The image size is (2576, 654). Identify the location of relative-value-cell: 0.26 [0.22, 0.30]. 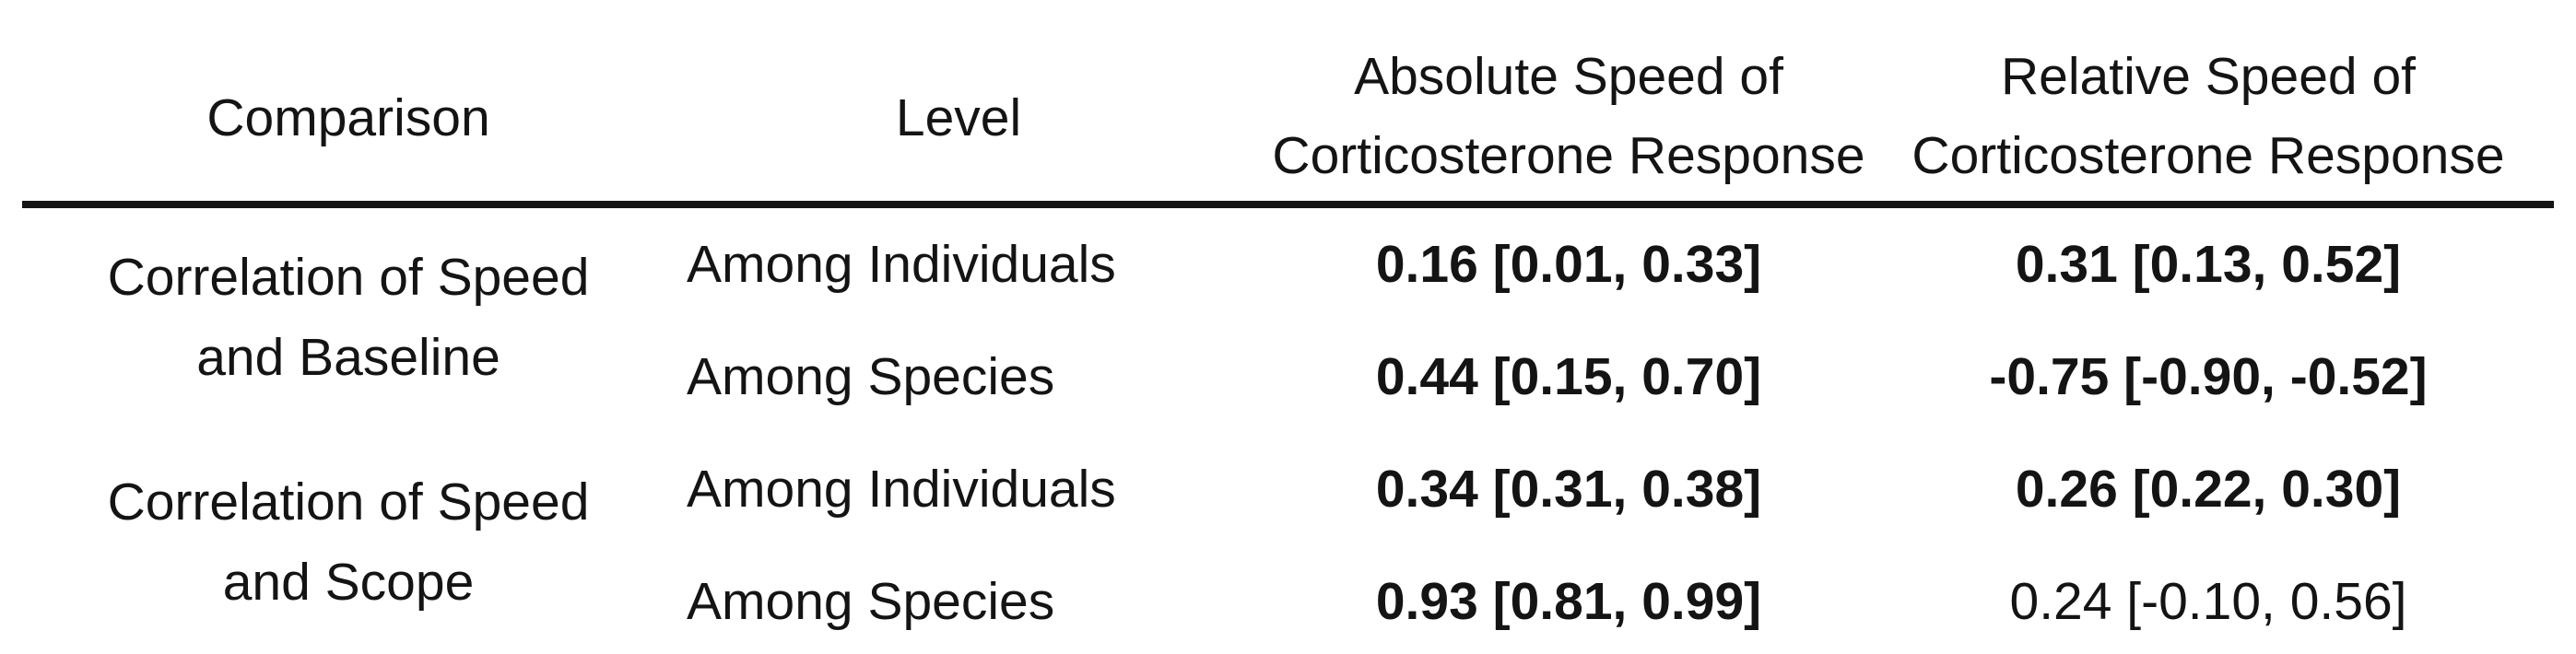
(2208, 489).